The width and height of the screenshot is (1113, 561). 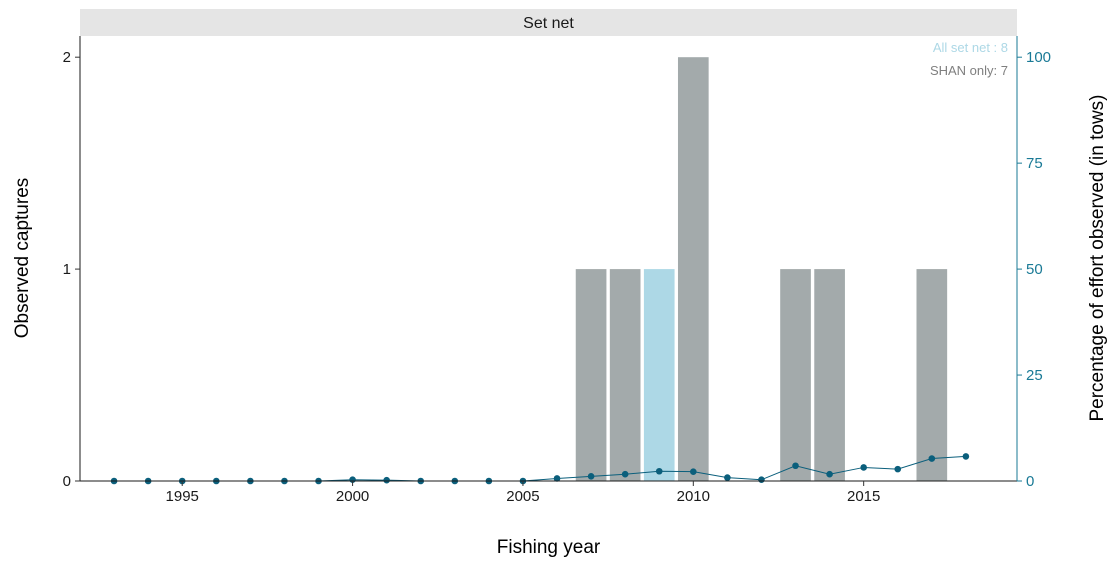 What do you see at coordinates (386, 480) in the screenshot?
I see `effort-point-2001` at bounding box center [386, 480].